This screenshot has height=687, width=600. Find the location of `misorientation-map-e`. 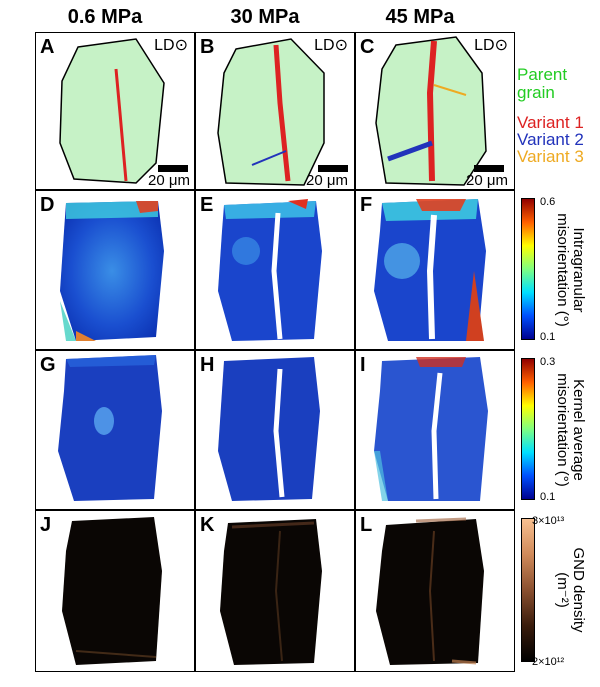

misorientation-map-e is located at coordinates (270, 270).